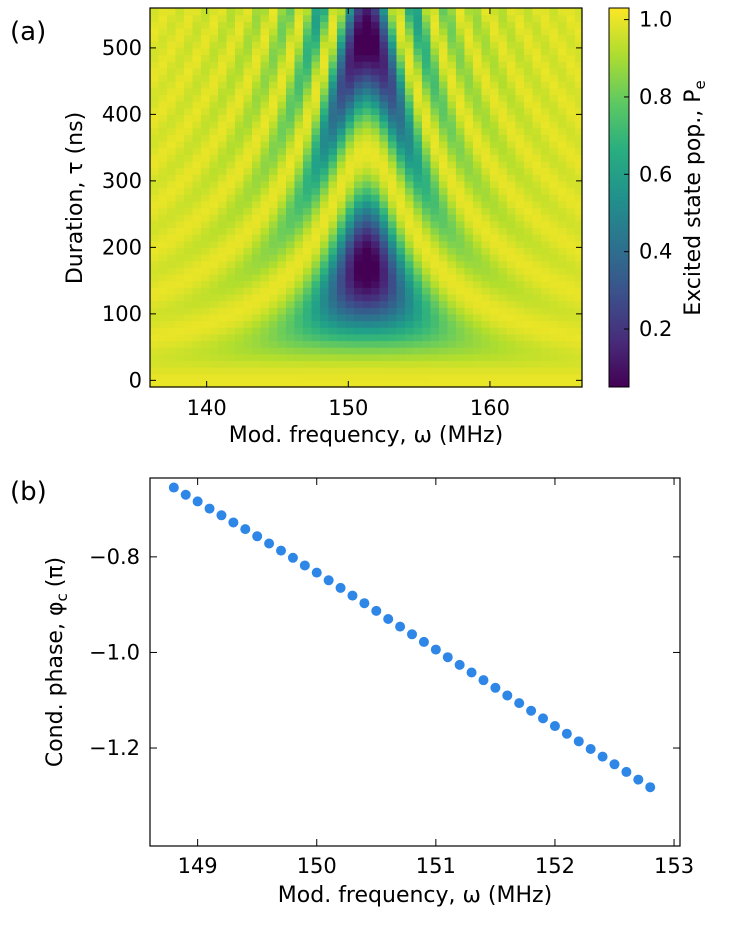 The width and height of the screenshot is (747, 935). Describe the element at coordinates (114, 557) in the screenshot. I see `scatter-y-tick-label: −0.8` at that location.